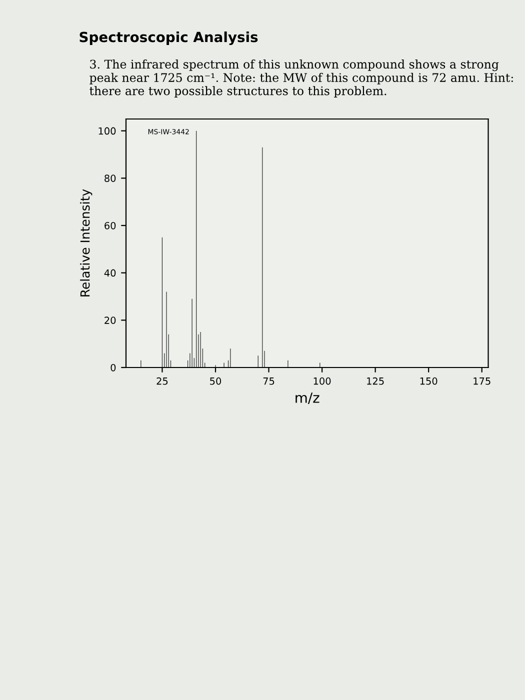 This screenshot has width=525, height=700. What do you see at coordinates (375, 381) in the screenshot?
I see `x-tick-label: 125` at bounding box center [375, 381].